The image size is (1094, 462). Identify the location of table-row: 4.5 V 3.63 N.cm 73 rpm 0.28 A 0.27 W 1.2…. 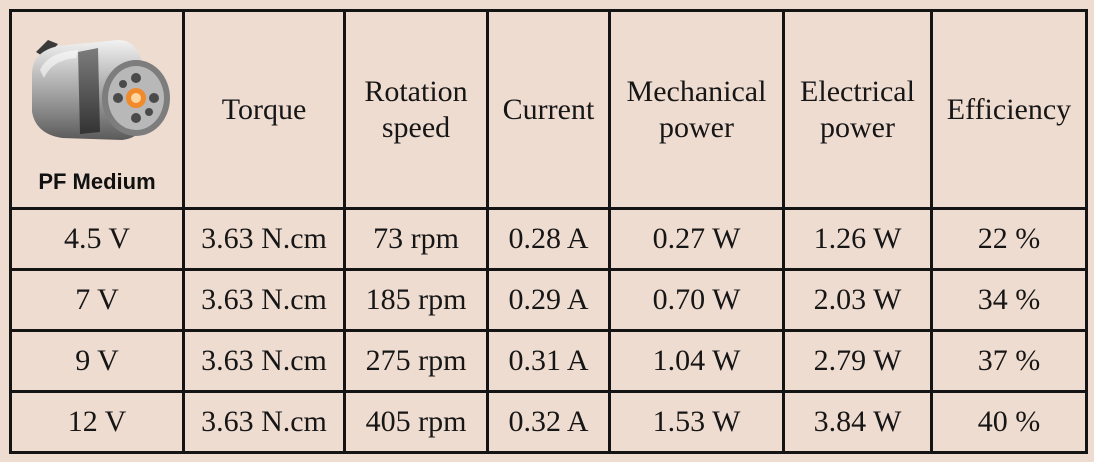
(548, 239).